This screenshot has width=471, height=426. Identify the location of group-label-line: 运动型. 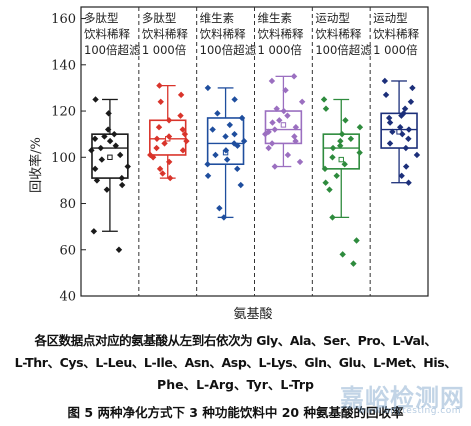
(332, 18).